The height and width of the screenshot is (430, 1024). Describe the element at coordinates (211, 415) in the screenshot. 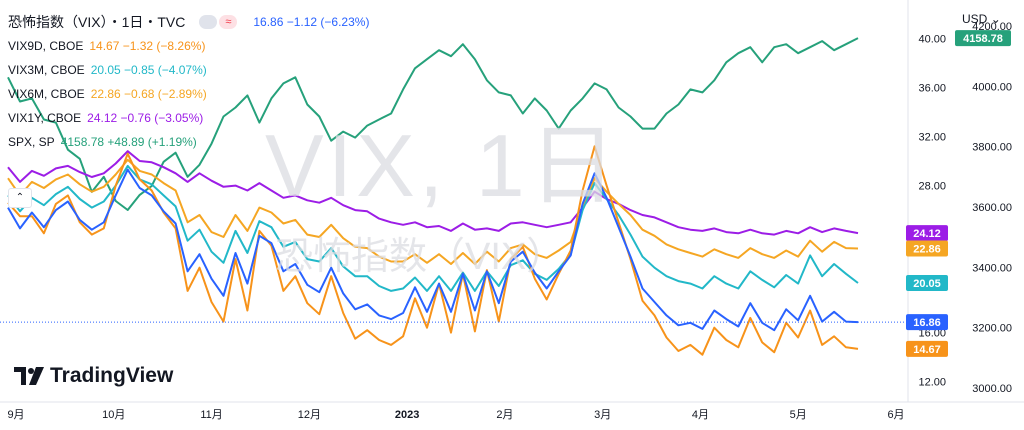

I see `time-axis-tick-label: 11月` at that location.